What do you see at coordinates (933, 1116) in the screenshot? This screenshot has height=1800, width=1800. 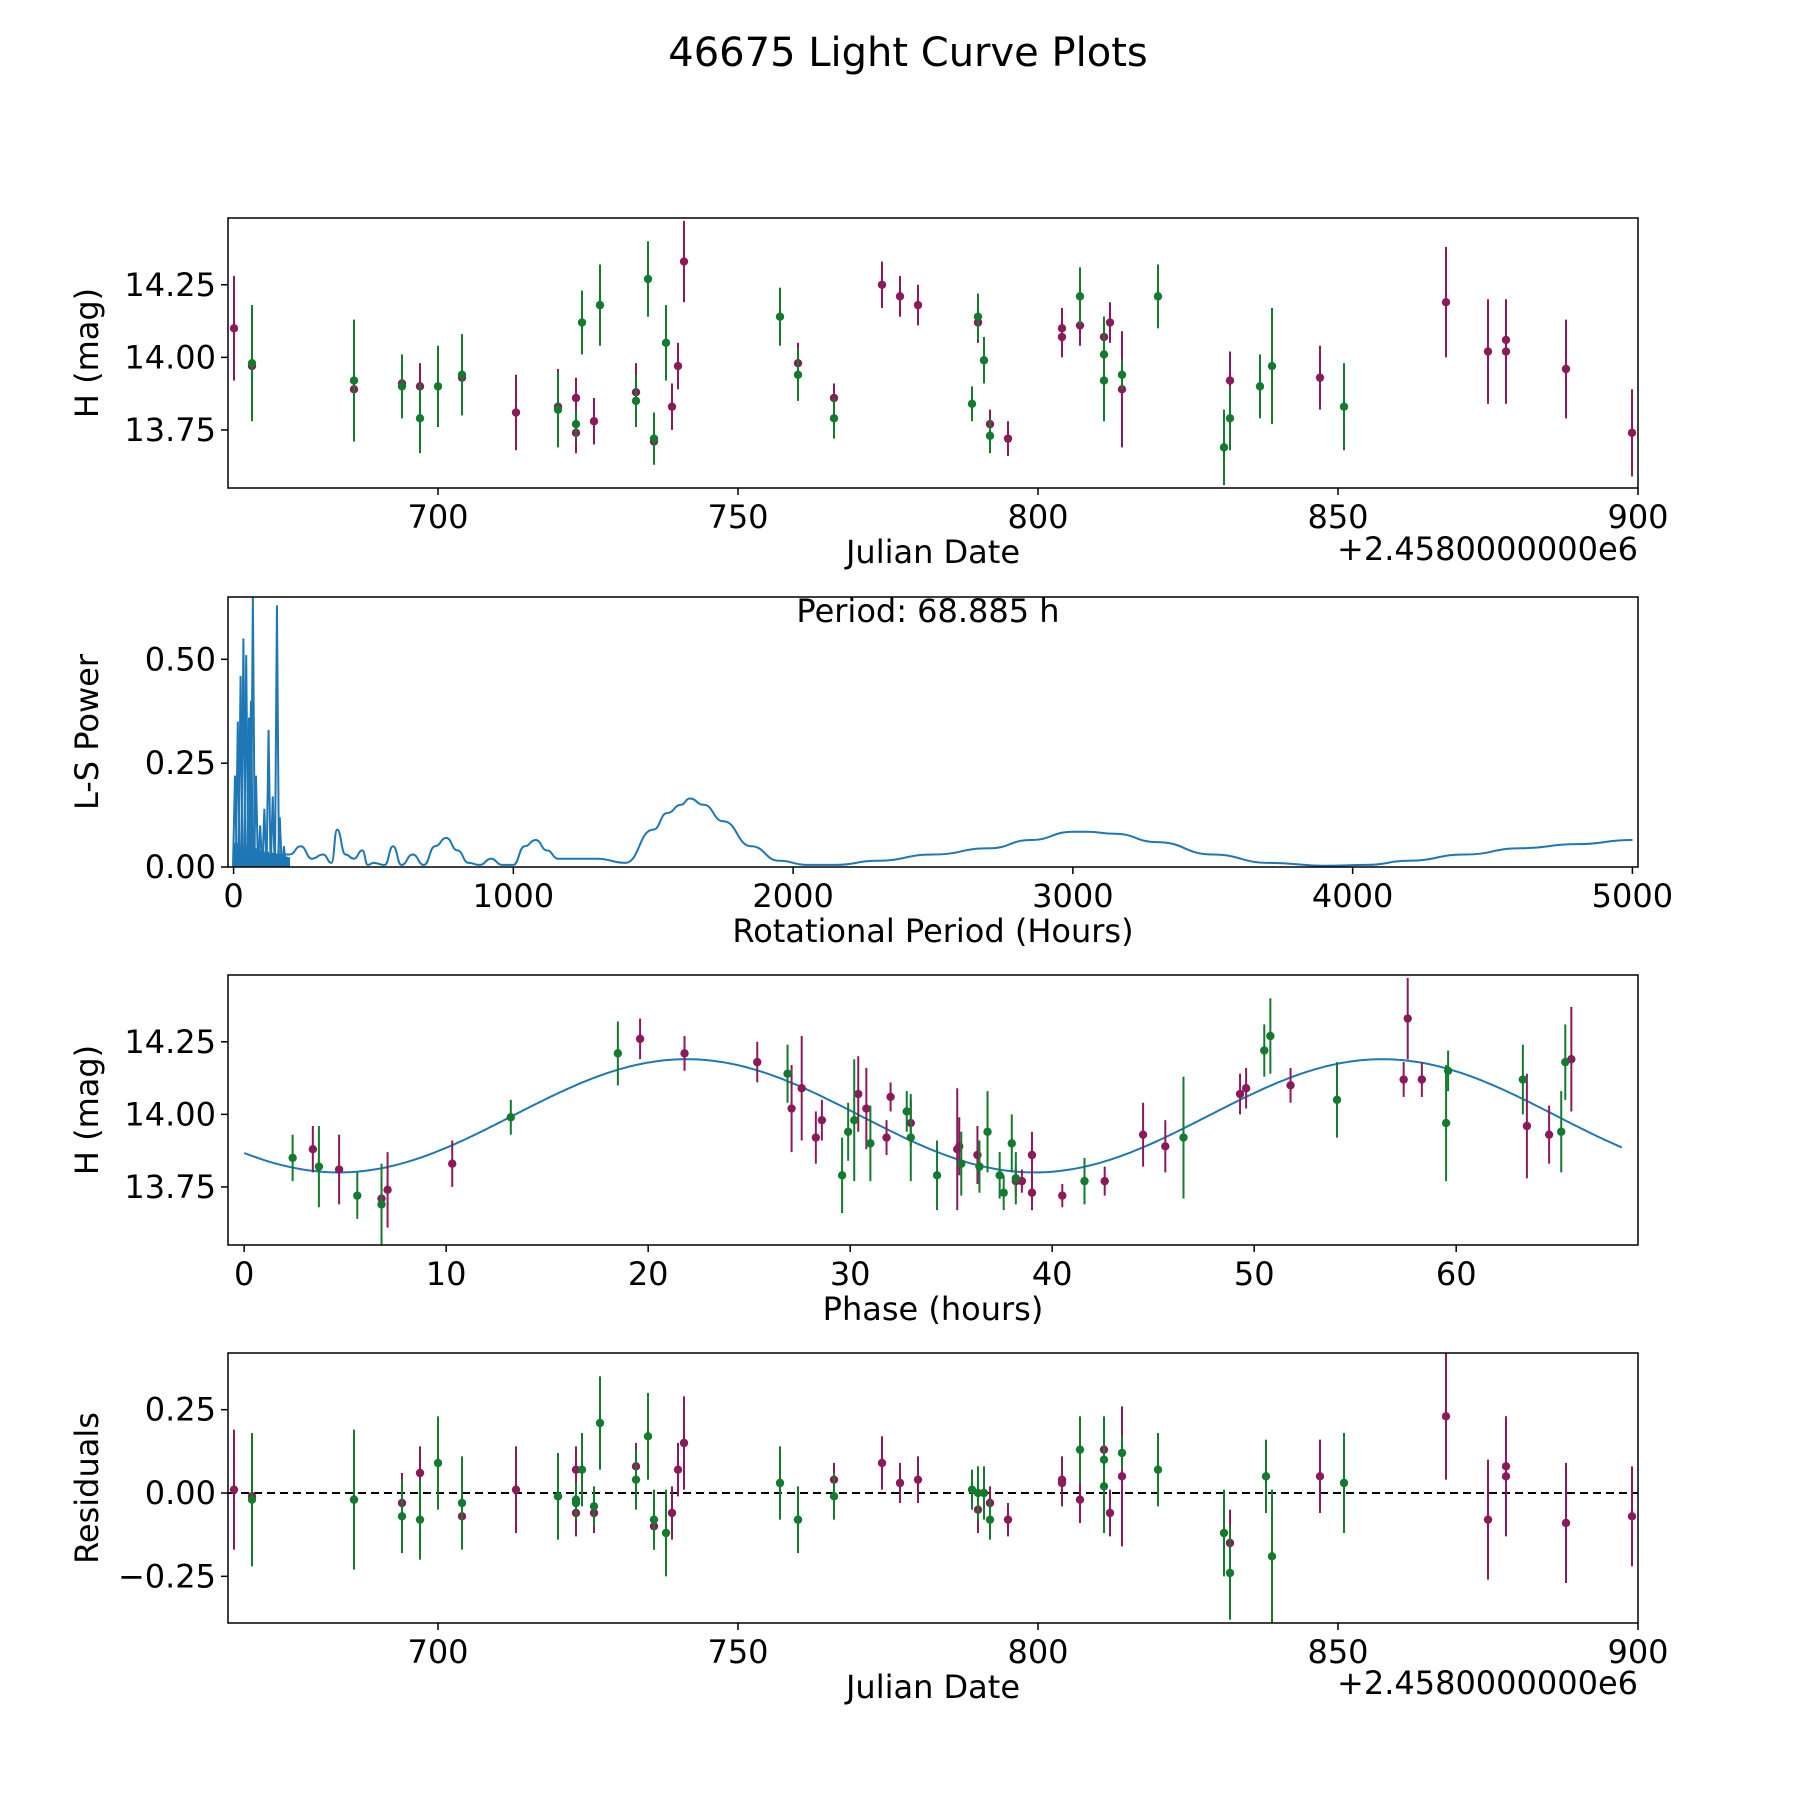 I see `model-fit-curve` at bounding box center [933, 1116].